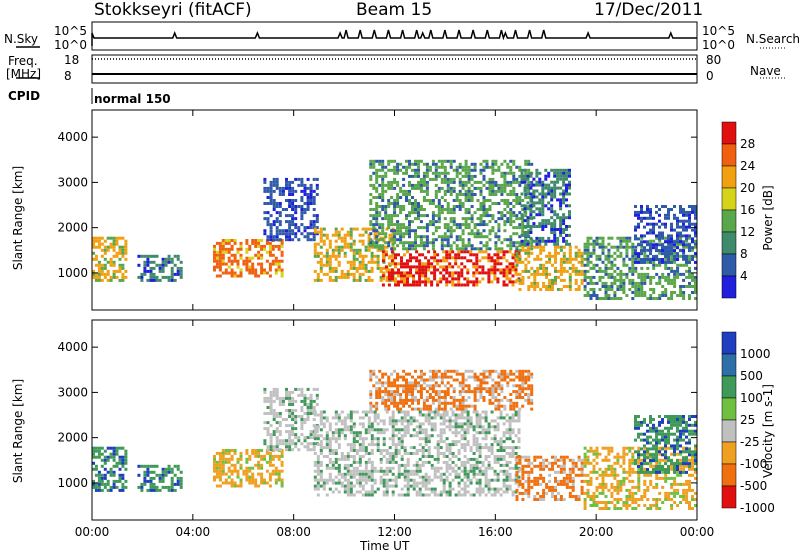 The height and width of the screenshot is (554, 800). Describe the element at coordinates (72, 228) in the screenshot. I see `power-ytick-label: 2000` at that location.